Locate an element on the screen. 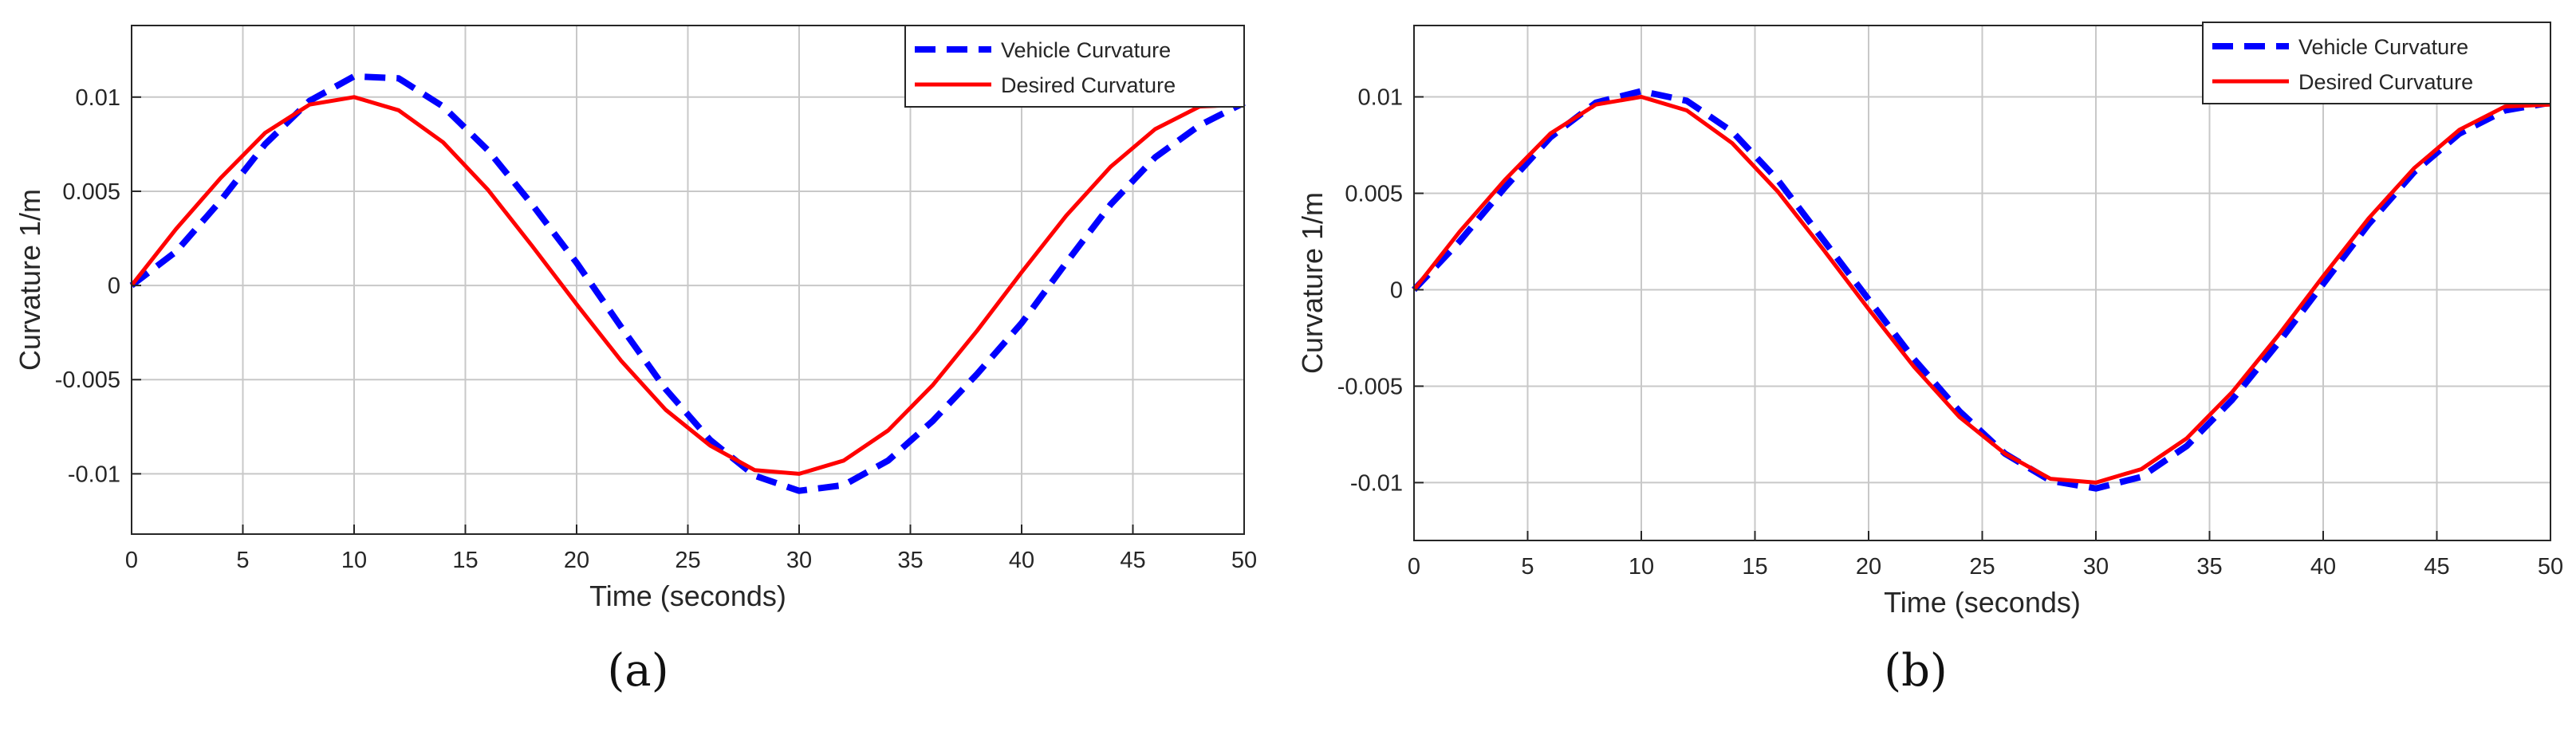  panel-label: (a) is located at coordinates (637, 671).